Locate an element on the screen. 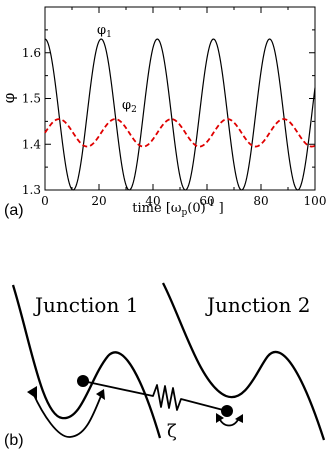 This screenshot has height=458, width=328. y-axis-label: φ is located at coordinates (9, 98).